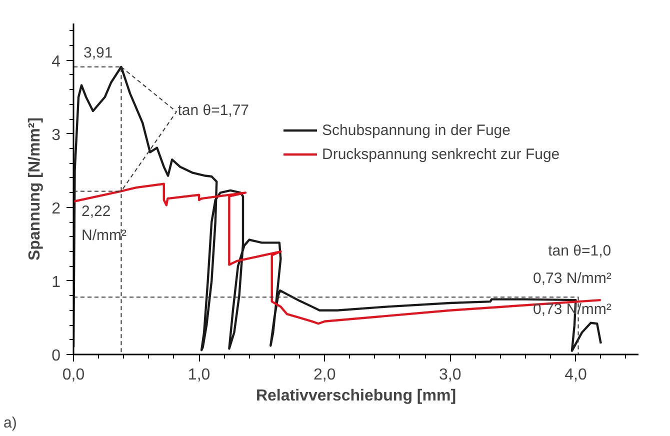 The image size is (670, 436). I want to click on annotation: 0,73 N/mm², so click(572, 279).